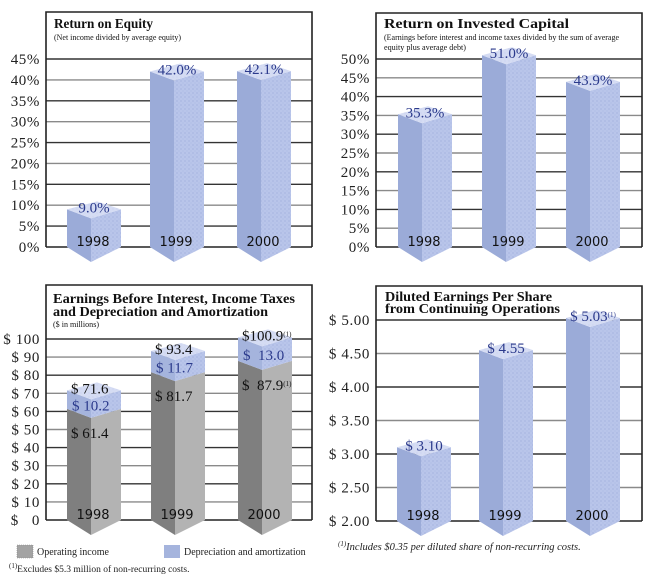 This screenshot has width=657, height=575. I want to click on value-text: 9.0%, so click(93, 208).